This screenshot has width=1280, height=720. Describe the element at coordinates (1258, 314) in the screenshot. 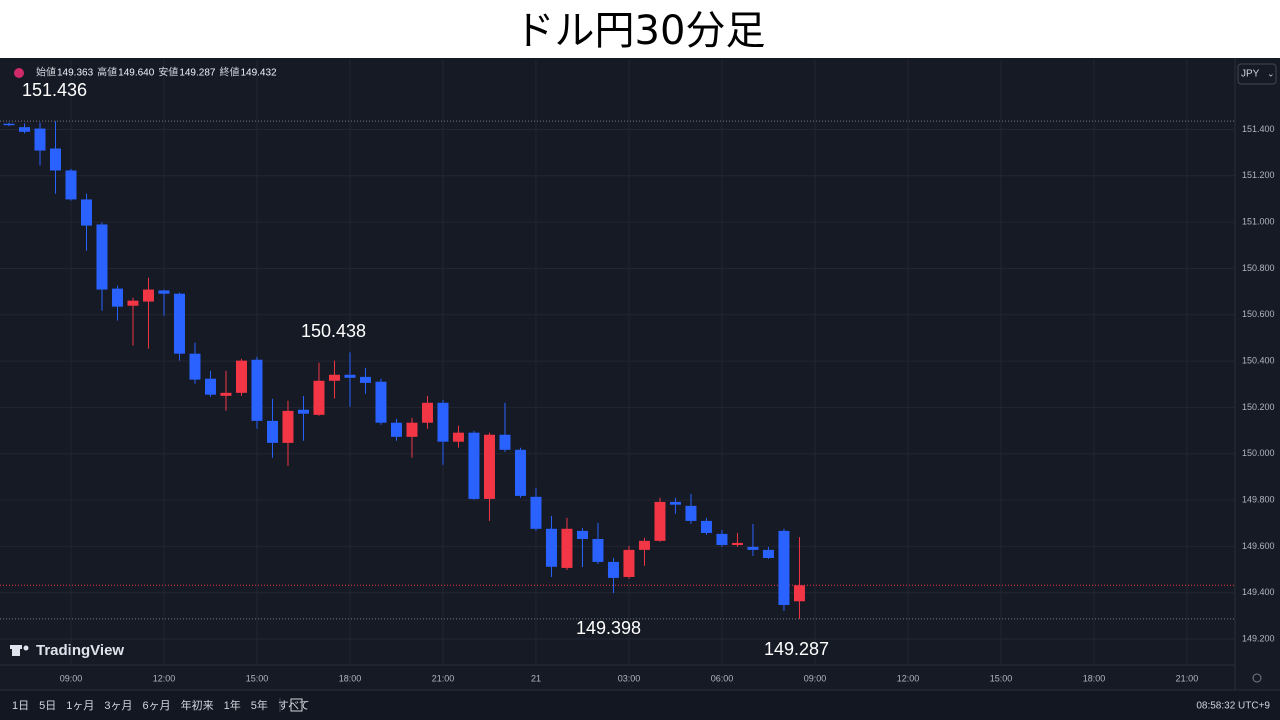

I see `y-tick-label: 150.600` at that location.